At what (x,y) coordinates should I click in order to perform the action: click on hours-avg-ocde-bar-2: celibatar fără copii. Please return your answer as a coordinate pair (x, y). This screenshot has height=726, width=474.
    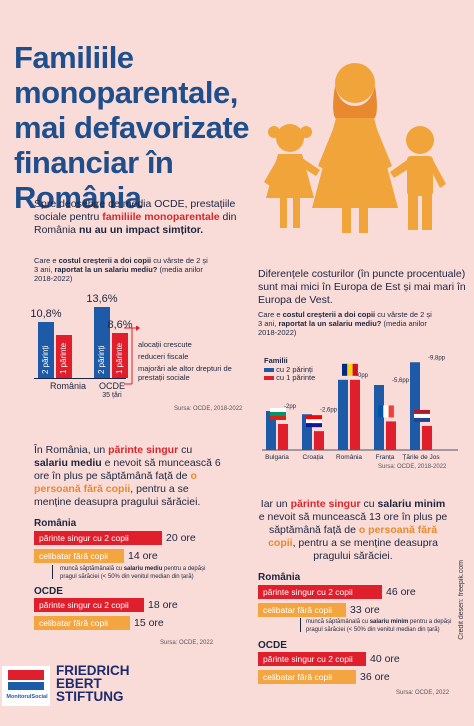
    Looking at the image, I should click on (82, 623).